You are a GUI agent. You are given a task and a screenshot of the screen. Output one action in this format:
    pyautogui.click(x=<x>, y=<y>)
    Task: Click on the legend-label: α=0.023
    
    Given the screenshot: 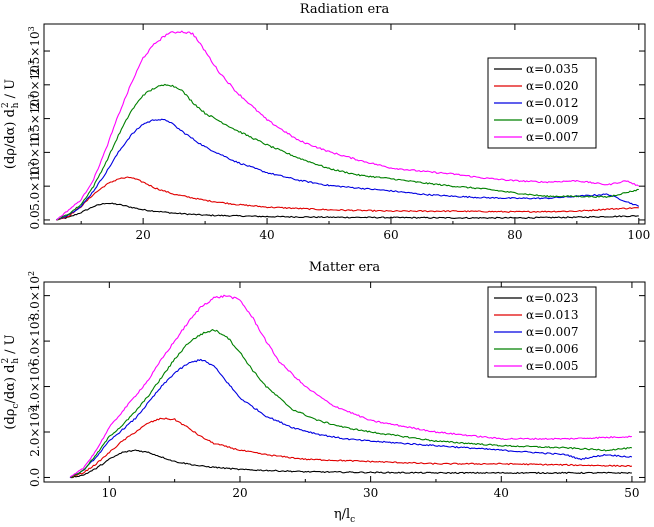 What is the action you would take?
    pyautogui.click(x=552, y=298)
    